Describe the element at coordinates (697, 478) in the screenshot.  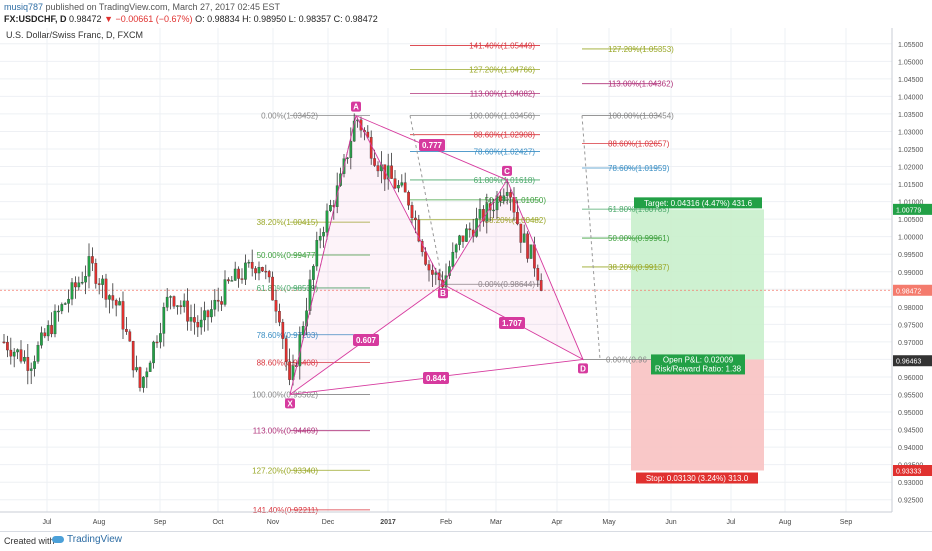
I see `stop-label-bg` at that location.